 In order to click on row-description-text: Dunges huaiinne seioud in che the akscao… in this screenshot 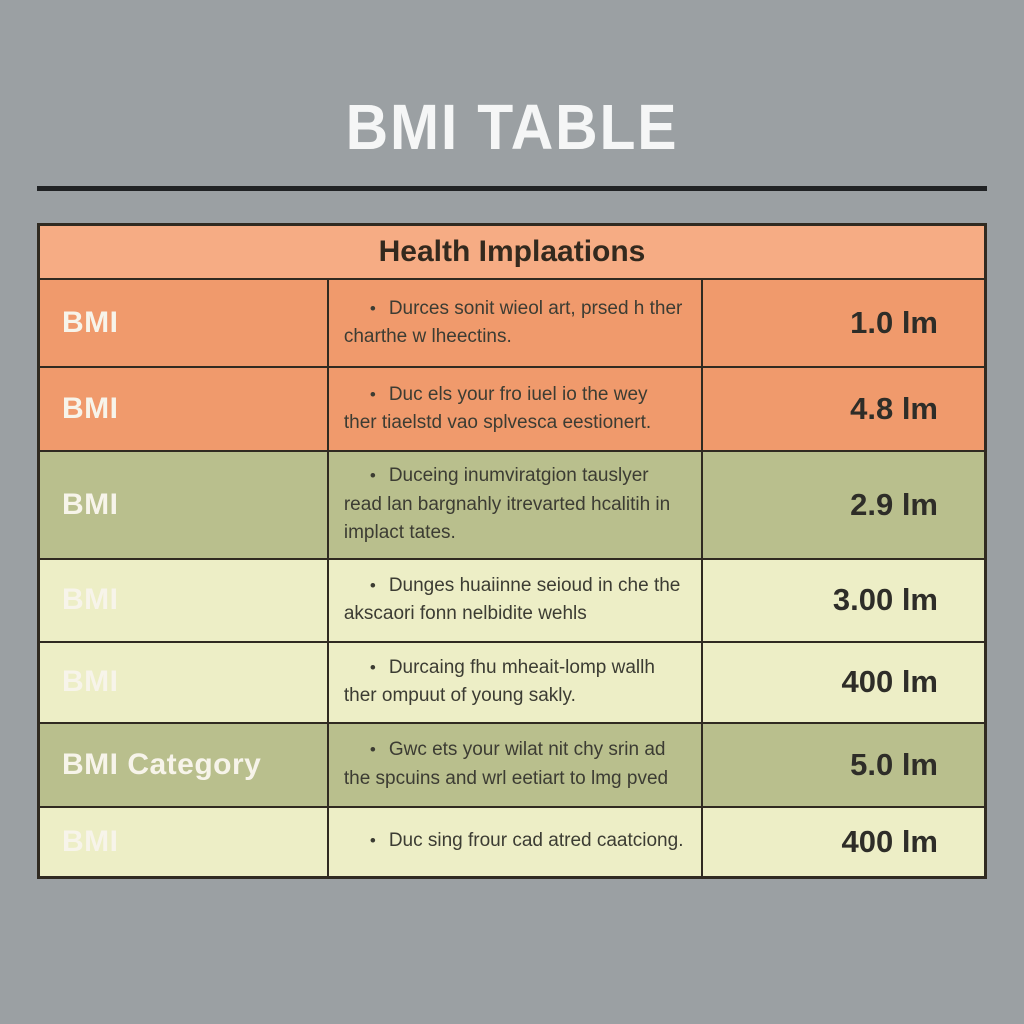, I will do `click(512, 599)`.